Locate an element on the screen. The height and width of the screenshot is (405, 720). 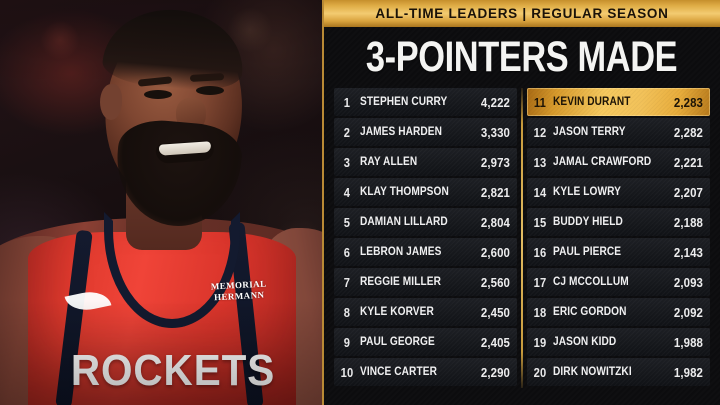
row-player-name: JAMAL CRAWFORD is located at coordinates (602, 162).